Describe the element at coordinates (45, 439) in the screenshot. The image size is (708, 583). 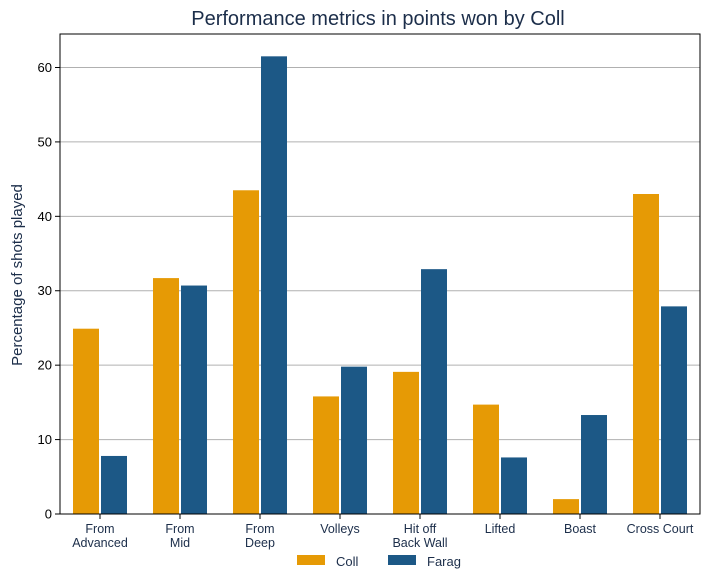
I see `y-tick-label: 10` at that location.